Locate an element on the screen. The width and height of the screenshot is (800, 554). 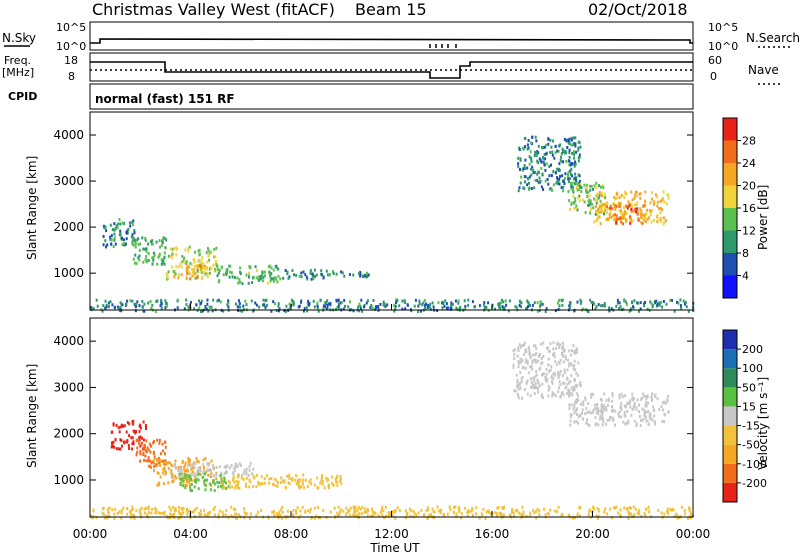
colorbar-swatch is located at coordinates (730, 129).